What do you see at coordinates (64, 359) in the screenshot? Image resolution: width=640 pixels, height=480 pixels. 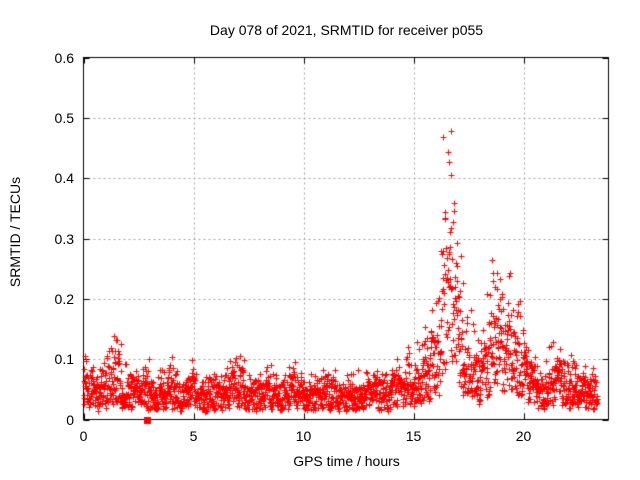 I see `y-tick-label: 0.1` at bounding box center [64, 359].